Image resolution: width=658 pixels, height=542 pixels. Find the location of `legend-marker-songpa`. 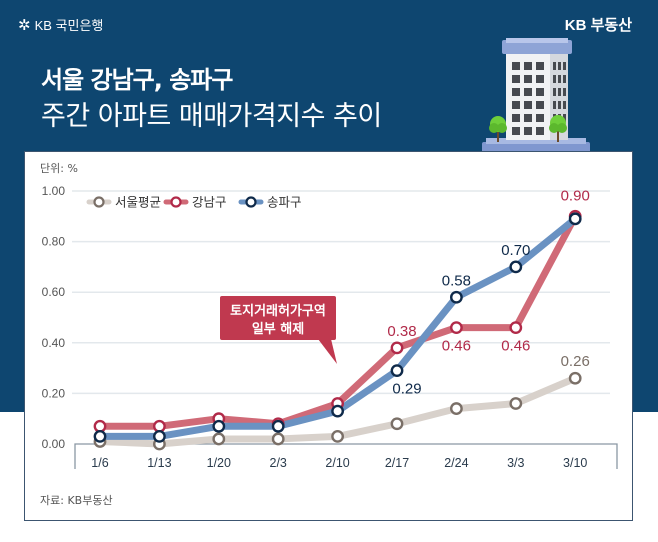

legend-marker-songpa is located at coordinates (251, 202).